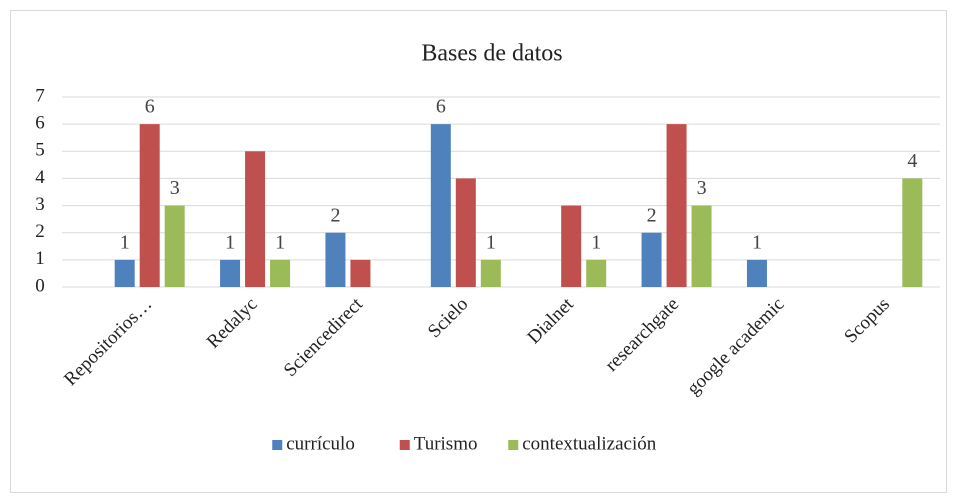  I want to click on legend-label: currículo, so click(320, 443).